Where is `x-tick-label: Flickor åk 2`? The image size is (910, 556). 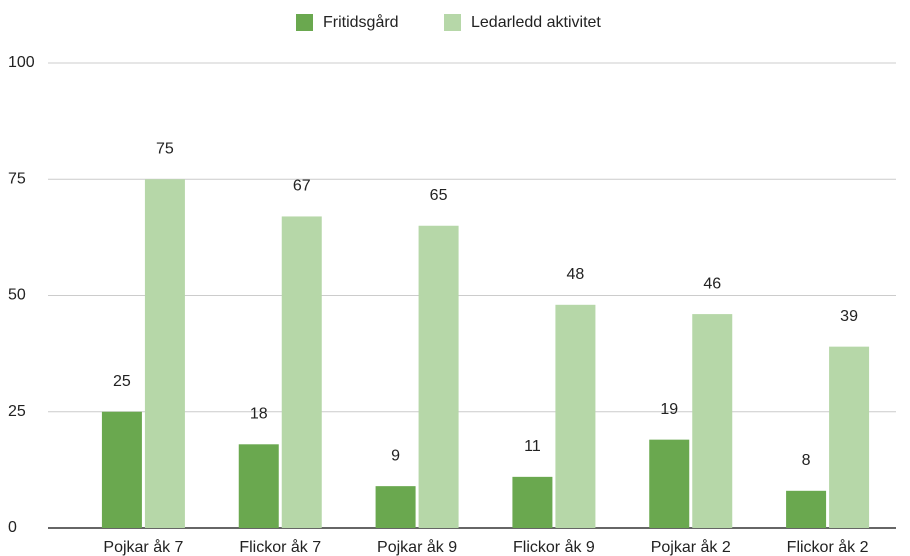 x-tick-label: Flickor åk 2 is located at coordinates (828, 547).